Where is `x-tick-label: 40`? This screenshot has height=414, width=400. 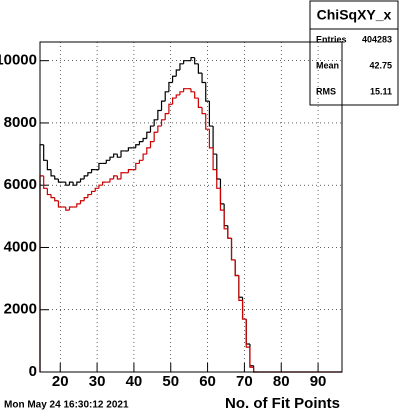 x-tick-label: 40 is located at coordinates (134, 381).